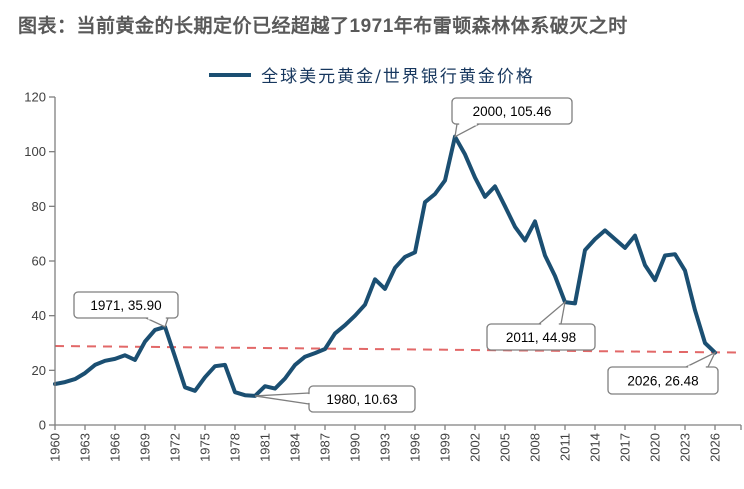 Image resolution: width=744 pixels, height=489 pixels. Describe the element at coordinates (295, 447) in the screenshot. I see `x-tick-label: 1984` at that location.